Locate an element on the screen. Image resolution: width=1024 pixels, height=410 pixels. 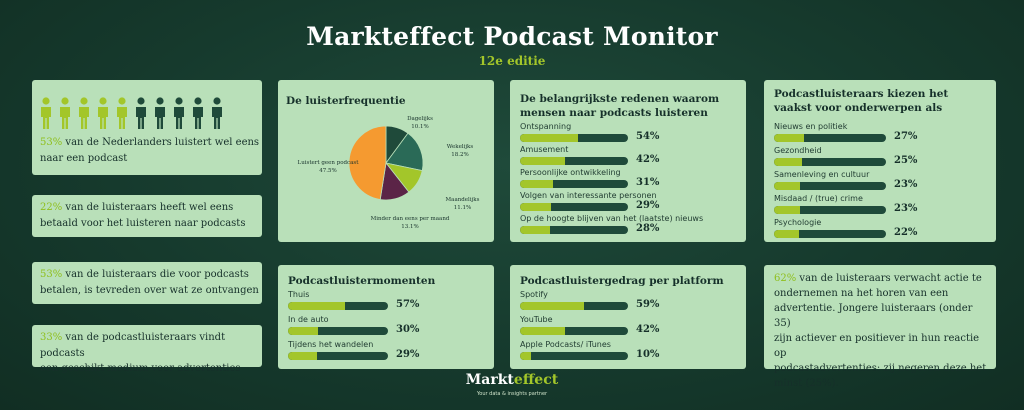
advert-highlight: 62% is located at coordinates (785, 278).